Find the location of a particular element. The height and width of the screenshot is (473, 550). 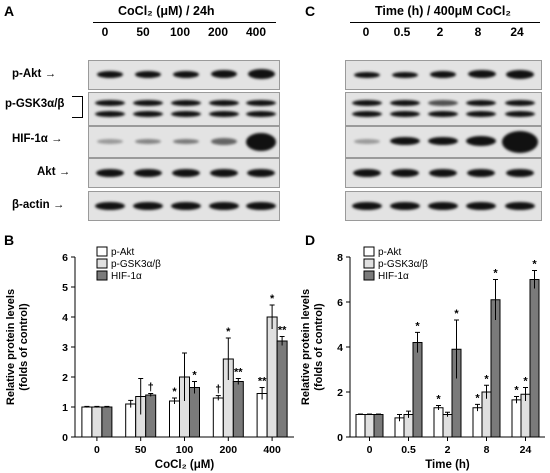

blot-label-akt: Akt → is located at coordinates (54, 172).